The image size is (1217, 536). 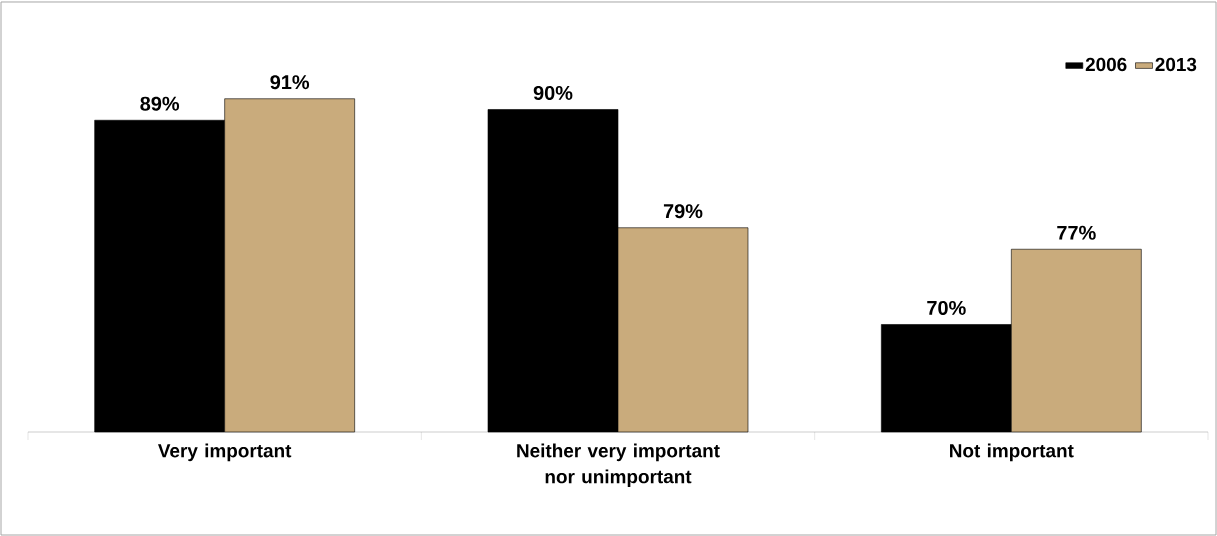 I want to click on legend-label: 2013, so click(x=1176, y=64).